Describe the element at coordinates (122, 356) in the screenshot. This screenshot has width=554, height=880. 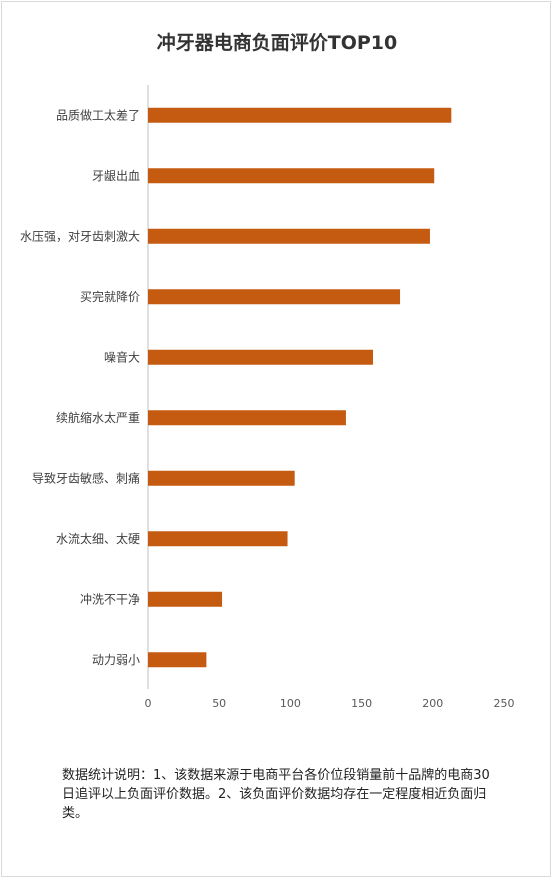
I see `category-label-5: 噪音大` at that location.